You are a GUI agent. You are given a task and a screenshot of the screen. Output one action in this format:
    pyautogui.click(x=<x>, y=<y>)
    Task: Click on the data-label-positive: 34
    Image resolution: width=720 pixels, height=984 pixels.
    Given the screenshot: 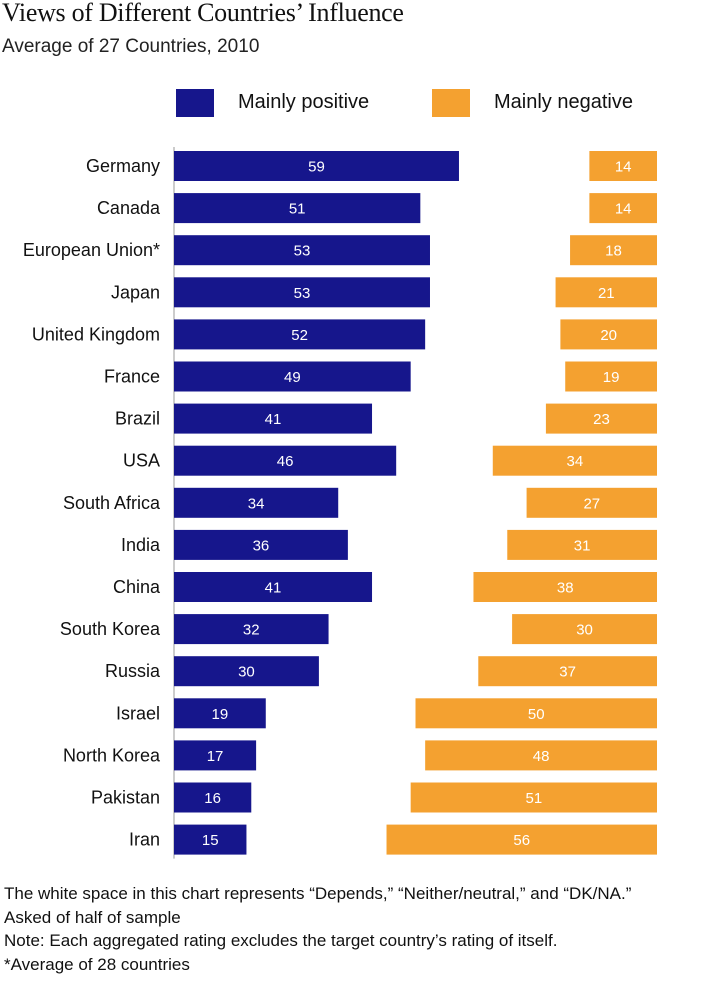 What is the action you would take?
    pyautogui.click(x=256, y=503)
    